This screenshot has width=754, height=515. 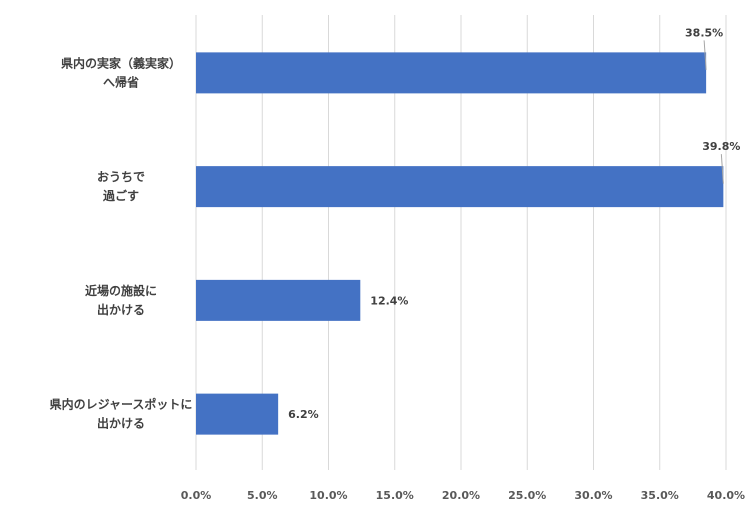 I want to click on x-tick-label: 30.0%, so click(x=593, y=495).